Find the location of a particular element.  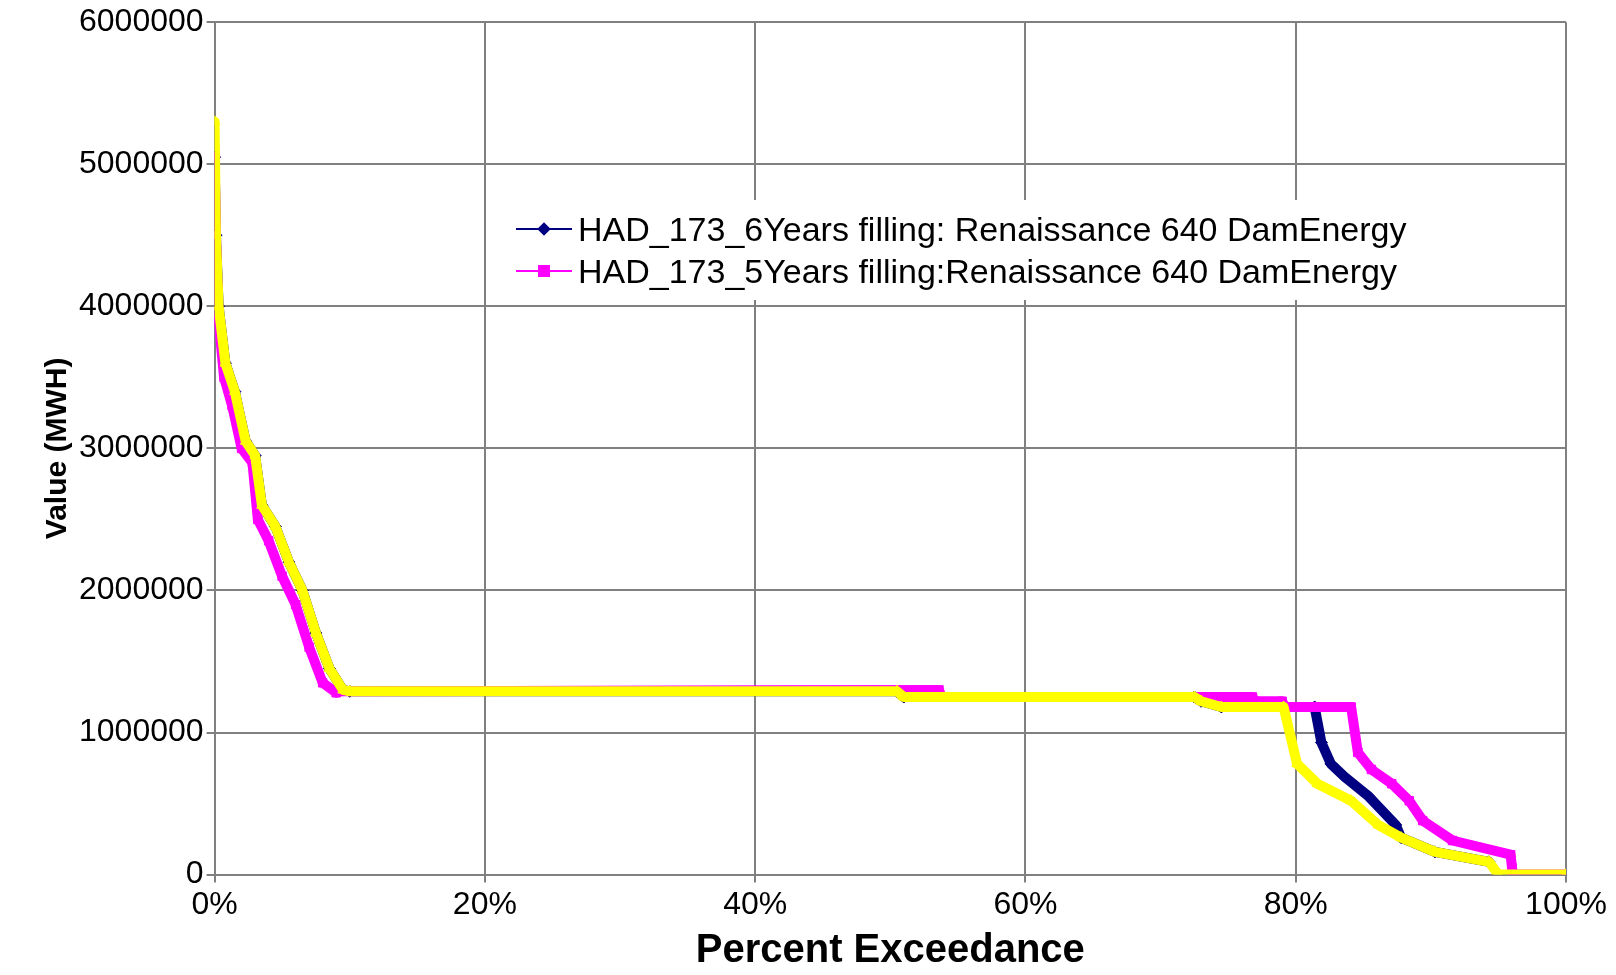

legend-label: HAD_173_5Years filling:Renaissance 640 DamEnergy is located at coordinates (988, 271).